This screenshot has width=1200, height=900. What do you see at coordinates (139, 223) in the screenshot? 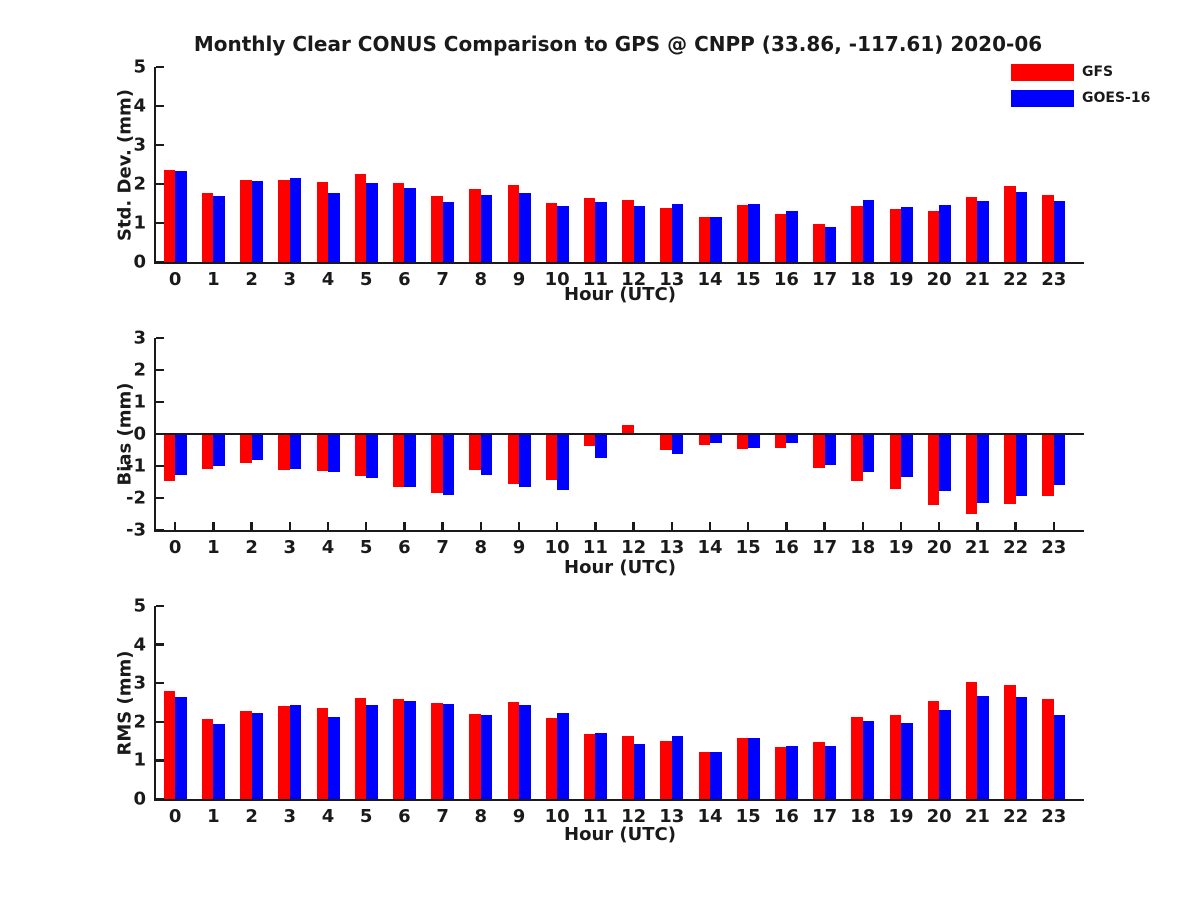
I see `y-tick-label: 1` at bounding box center [139, 223].